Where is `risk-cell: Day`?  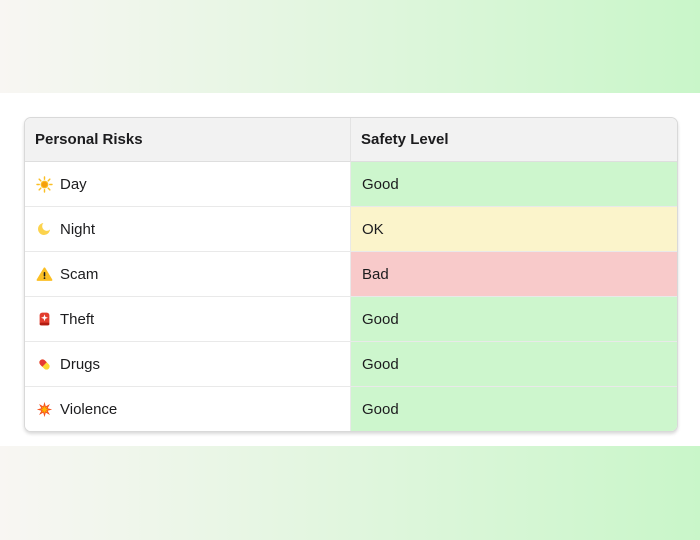 risk-cell: Day is located at coordinates (188, 184).